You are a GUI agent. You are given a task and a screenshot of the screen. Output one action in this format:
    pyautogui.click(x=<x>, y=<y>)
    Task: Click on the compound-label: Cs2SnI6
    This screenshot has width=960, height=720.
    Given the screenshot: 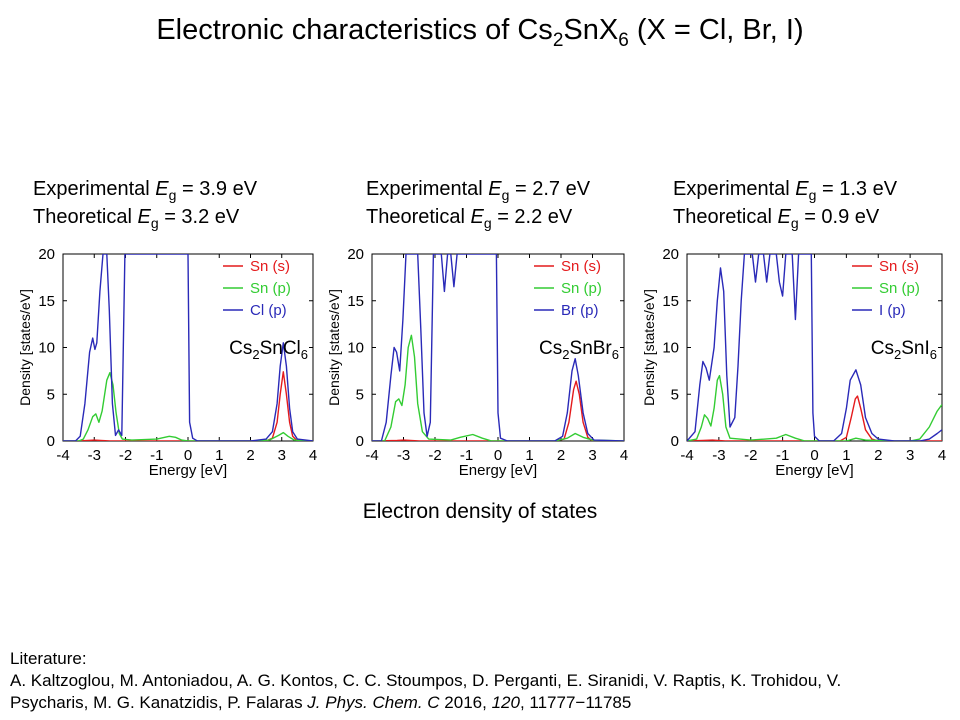 What is the action you would take?
    pyautogui.click(x=904, y=350)
    